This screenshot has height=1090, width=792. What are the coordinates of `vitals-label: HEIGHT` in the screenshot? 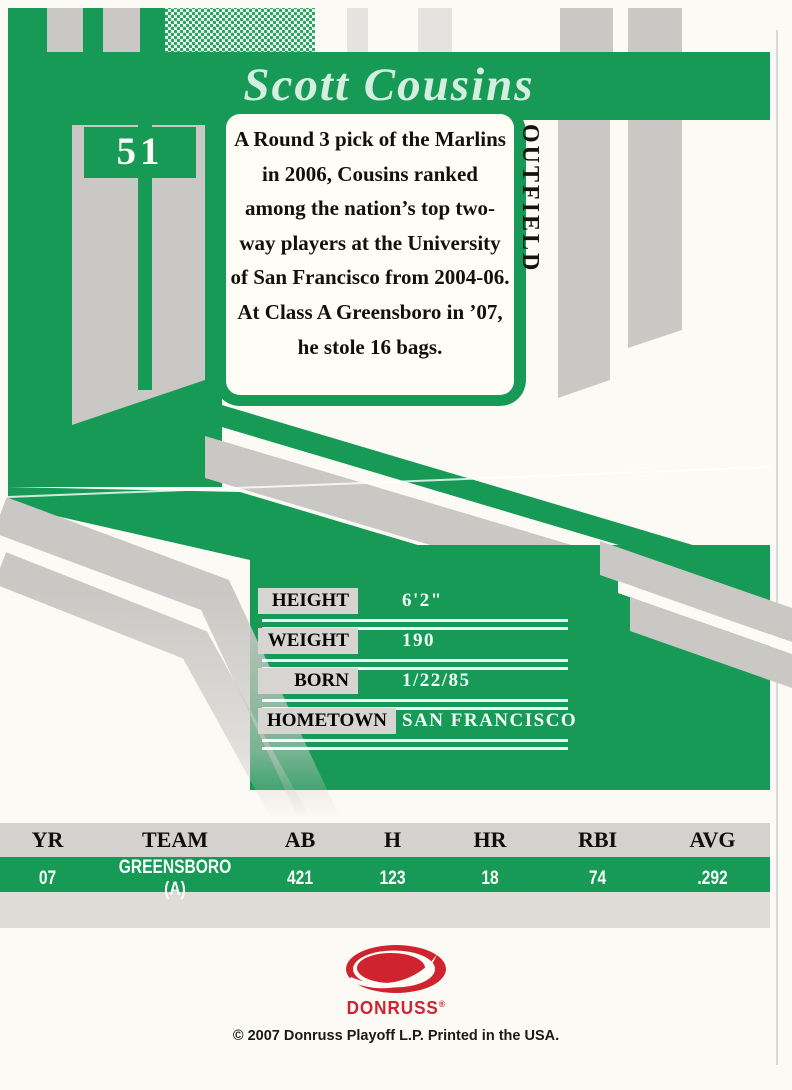 It's located at (308, 601).